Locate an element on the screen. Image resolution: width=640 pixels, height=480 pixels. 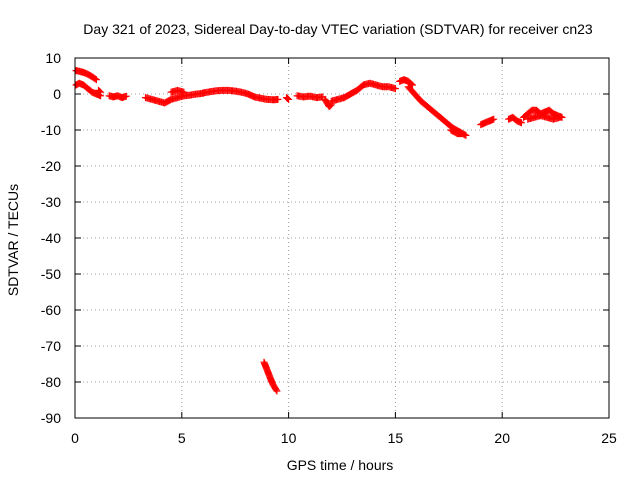
y-tick-label: -10 is located at coordinates (51, 130).